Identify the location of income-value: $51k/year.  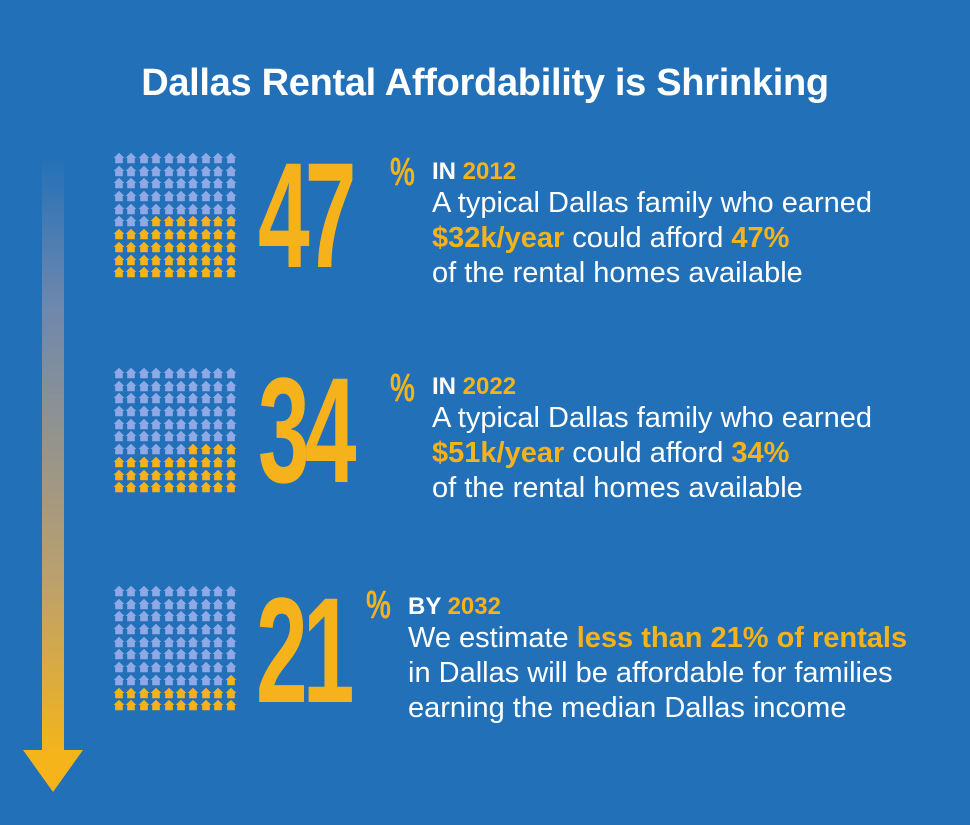
(498, 453).